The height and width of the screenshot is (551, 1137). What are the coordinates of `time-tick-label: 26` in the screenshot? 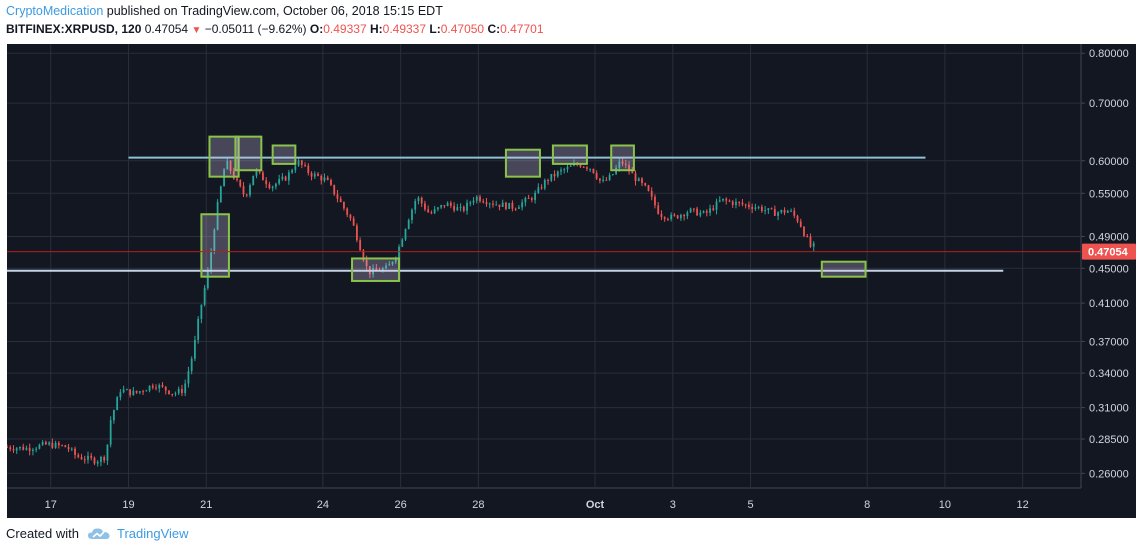 It's located at (401, 505).